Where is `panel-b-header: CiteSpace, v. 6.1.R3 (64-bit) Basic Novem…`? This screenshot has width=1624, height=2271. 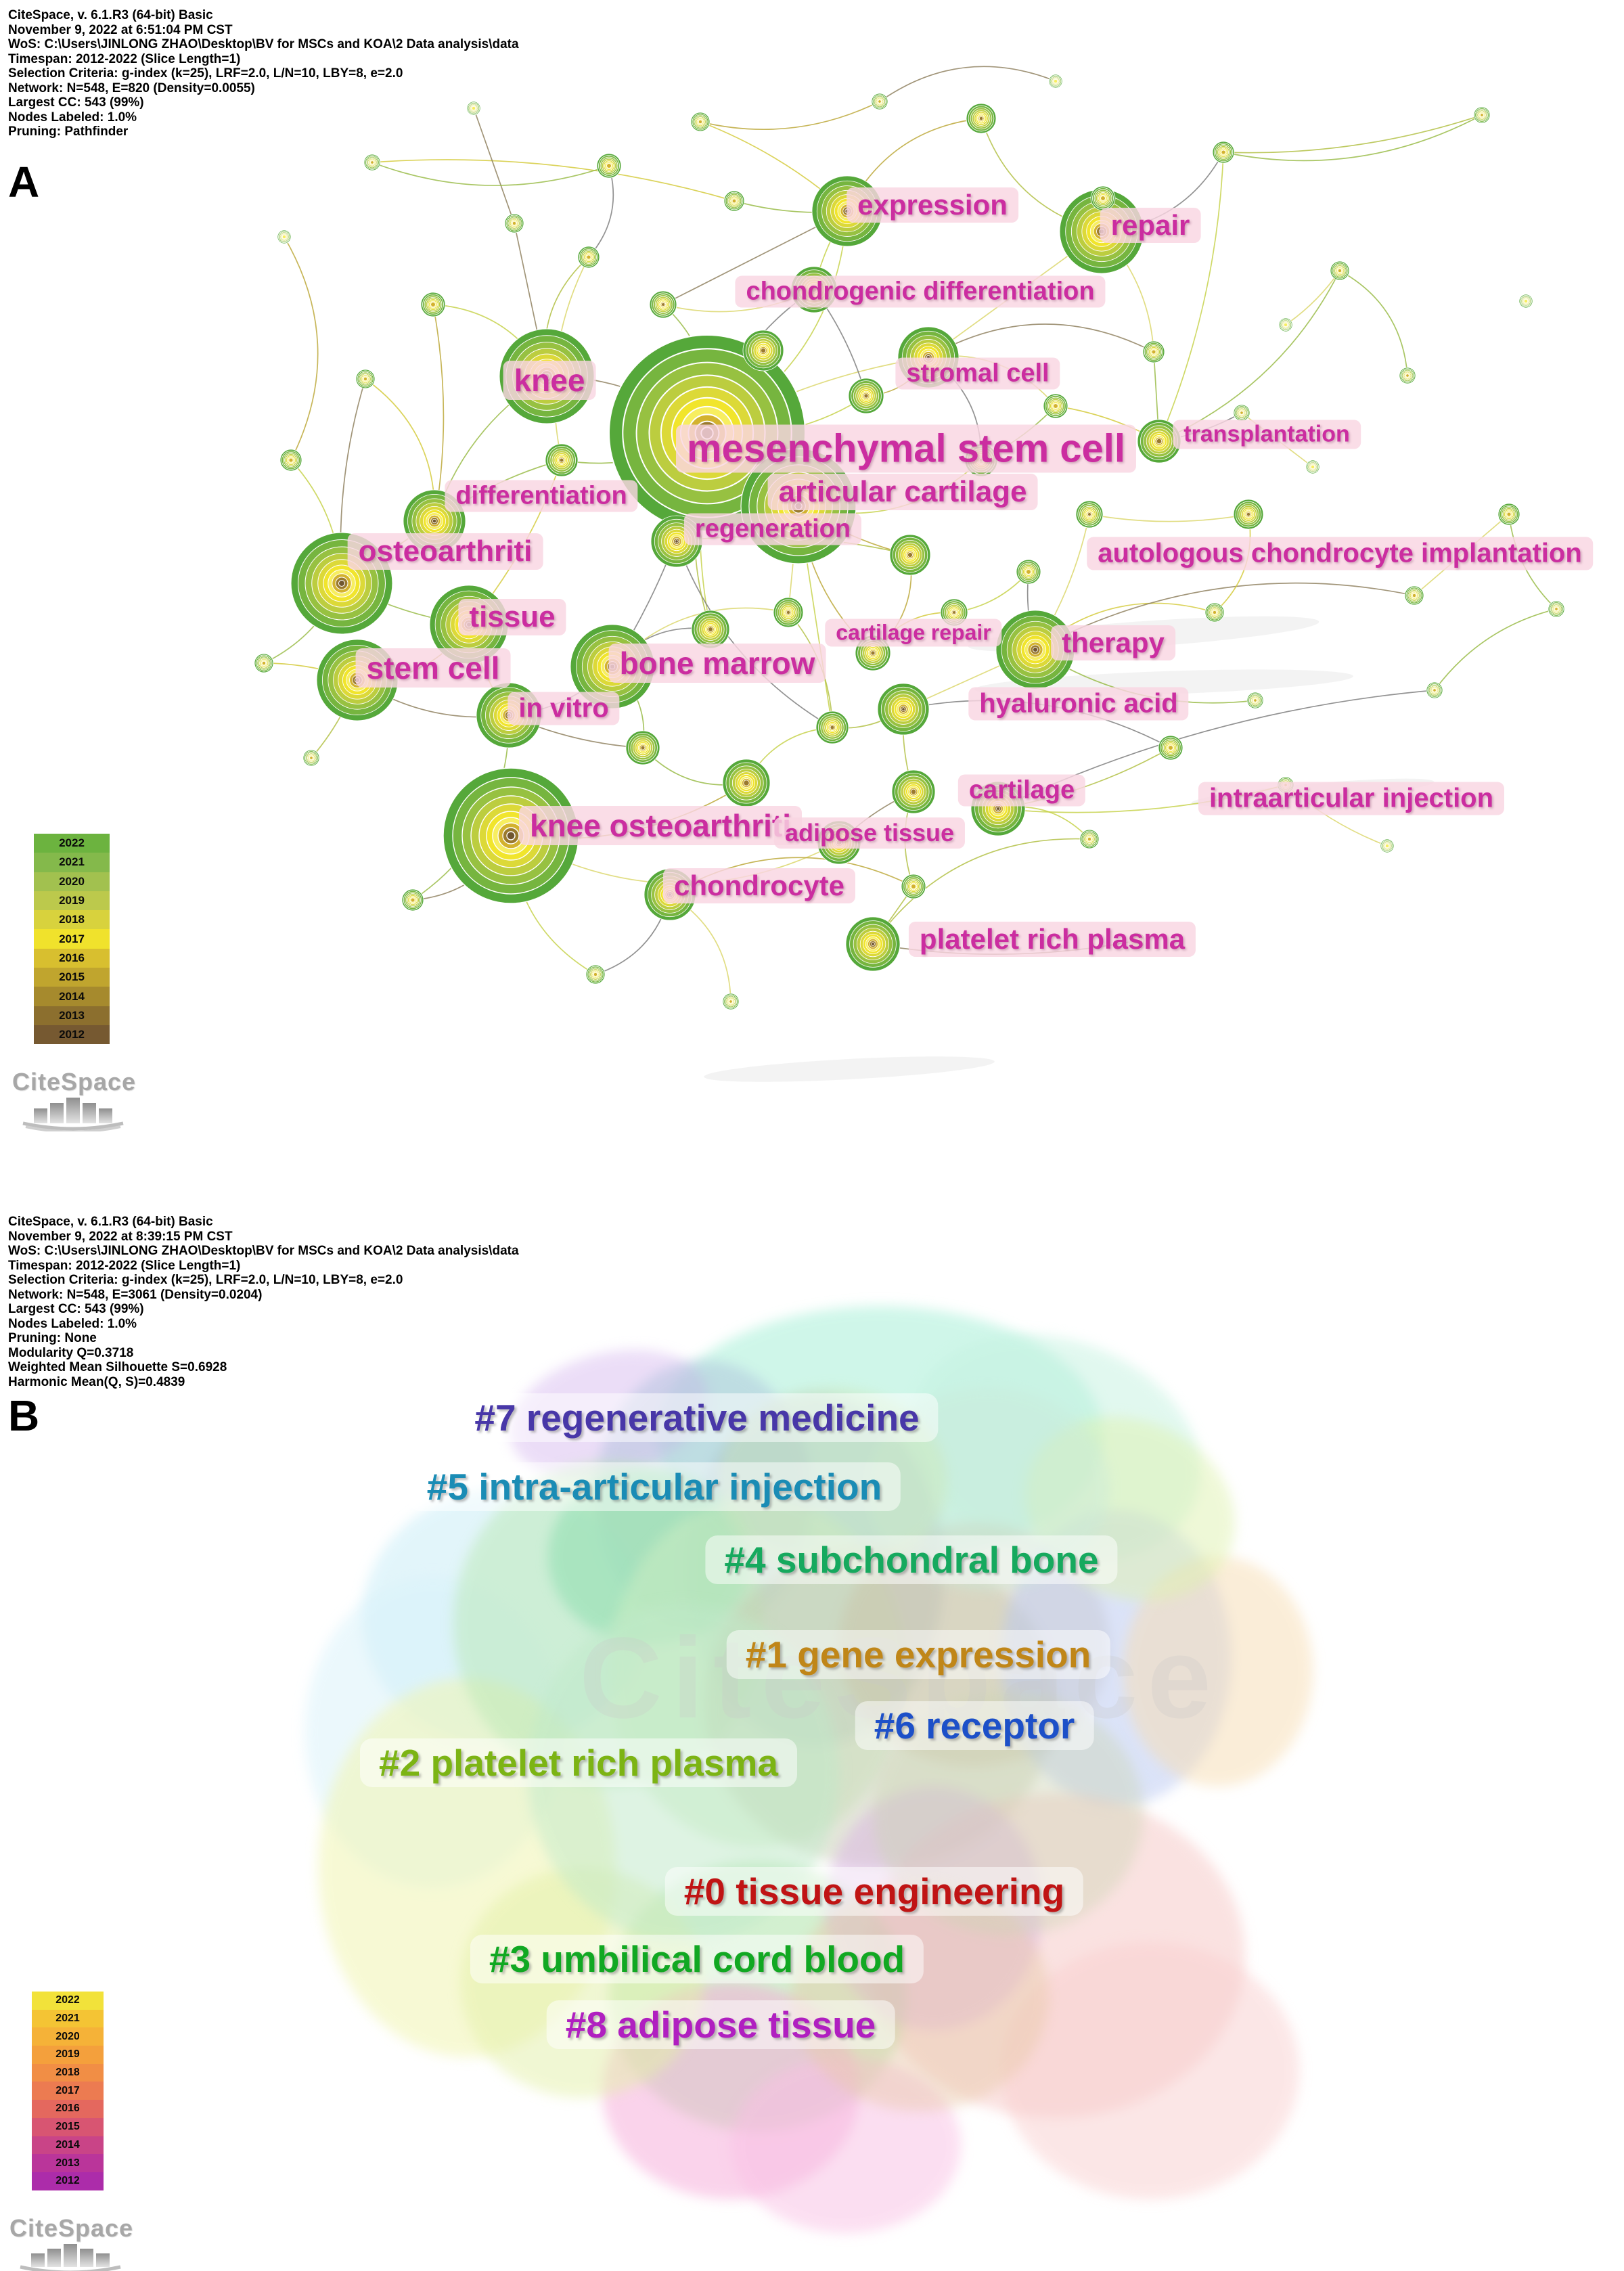
panel-b-header: CiteSpace, v. 6.1.R3 (64-bit) Basic Novem… is located at coordinates (263, 1302).